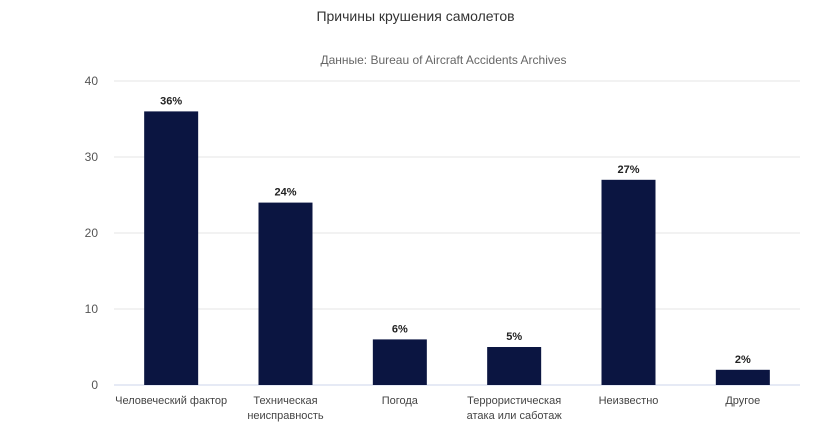 The height and width of the screenshot is (441, 831). Describe the element at coordinates (94, 385) in the screenshot. I see `y-tick-label: 0` at that location.